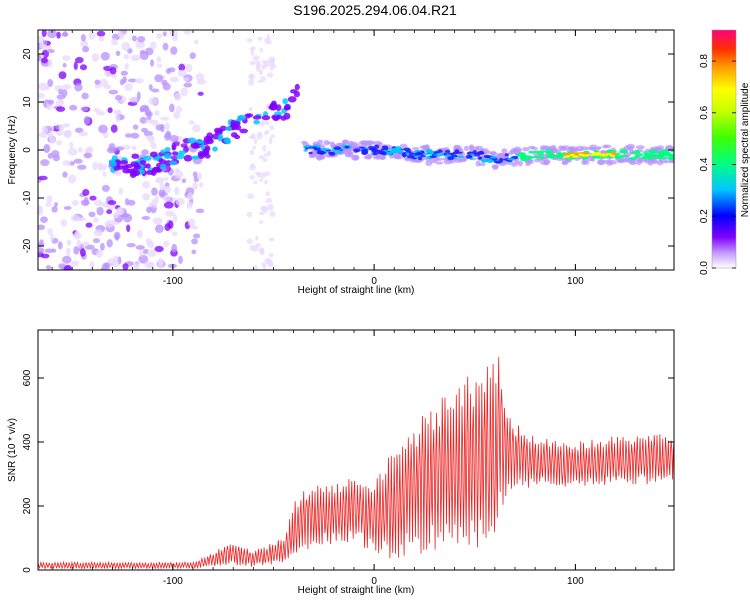 The height and width of the screenshot is (600, 750). Describe the element at coordinates (575, 281) in the screenshot. I see `x-tick-label: 100` at that location.